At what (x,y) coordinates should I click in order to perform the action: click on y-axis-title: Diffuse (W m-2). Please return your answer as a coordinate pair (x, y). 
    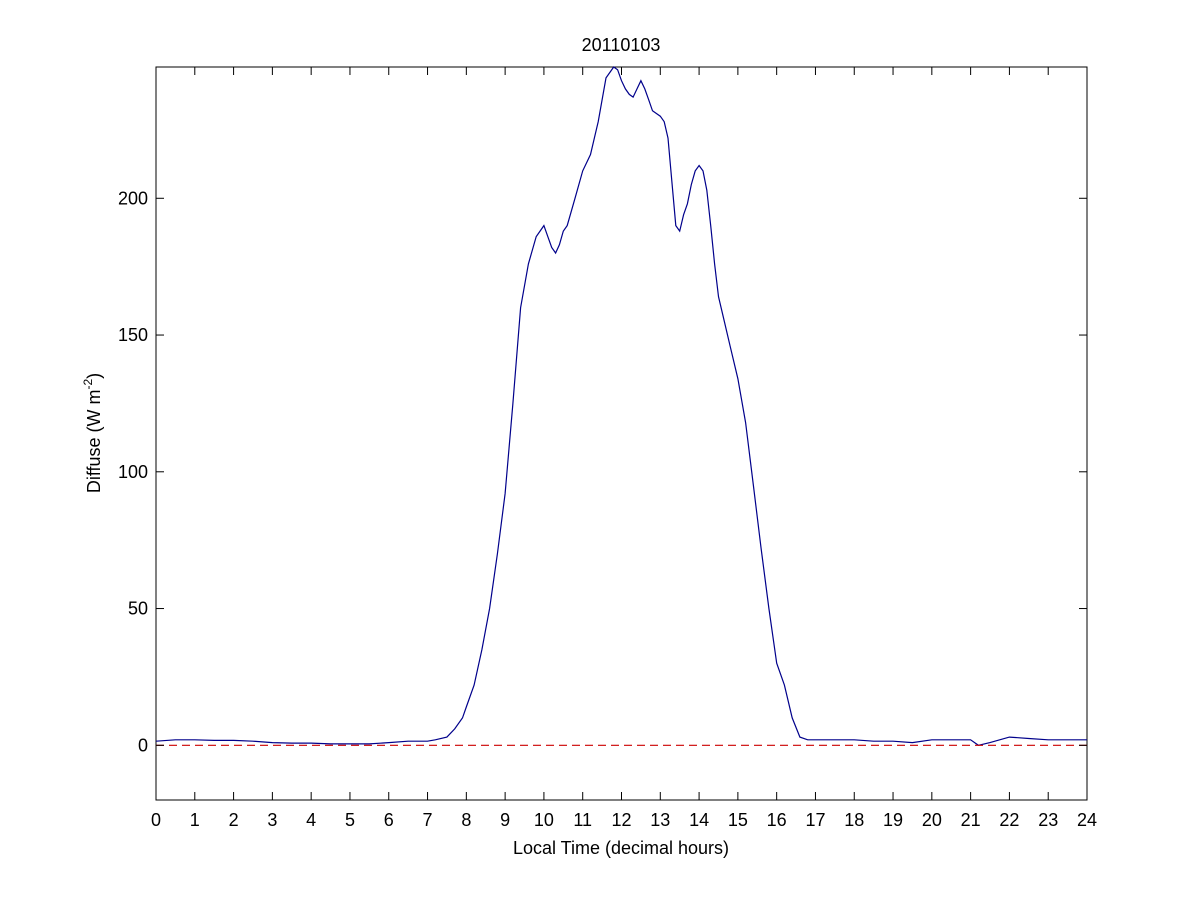
    Looking at the image, I should click on (92, 433).